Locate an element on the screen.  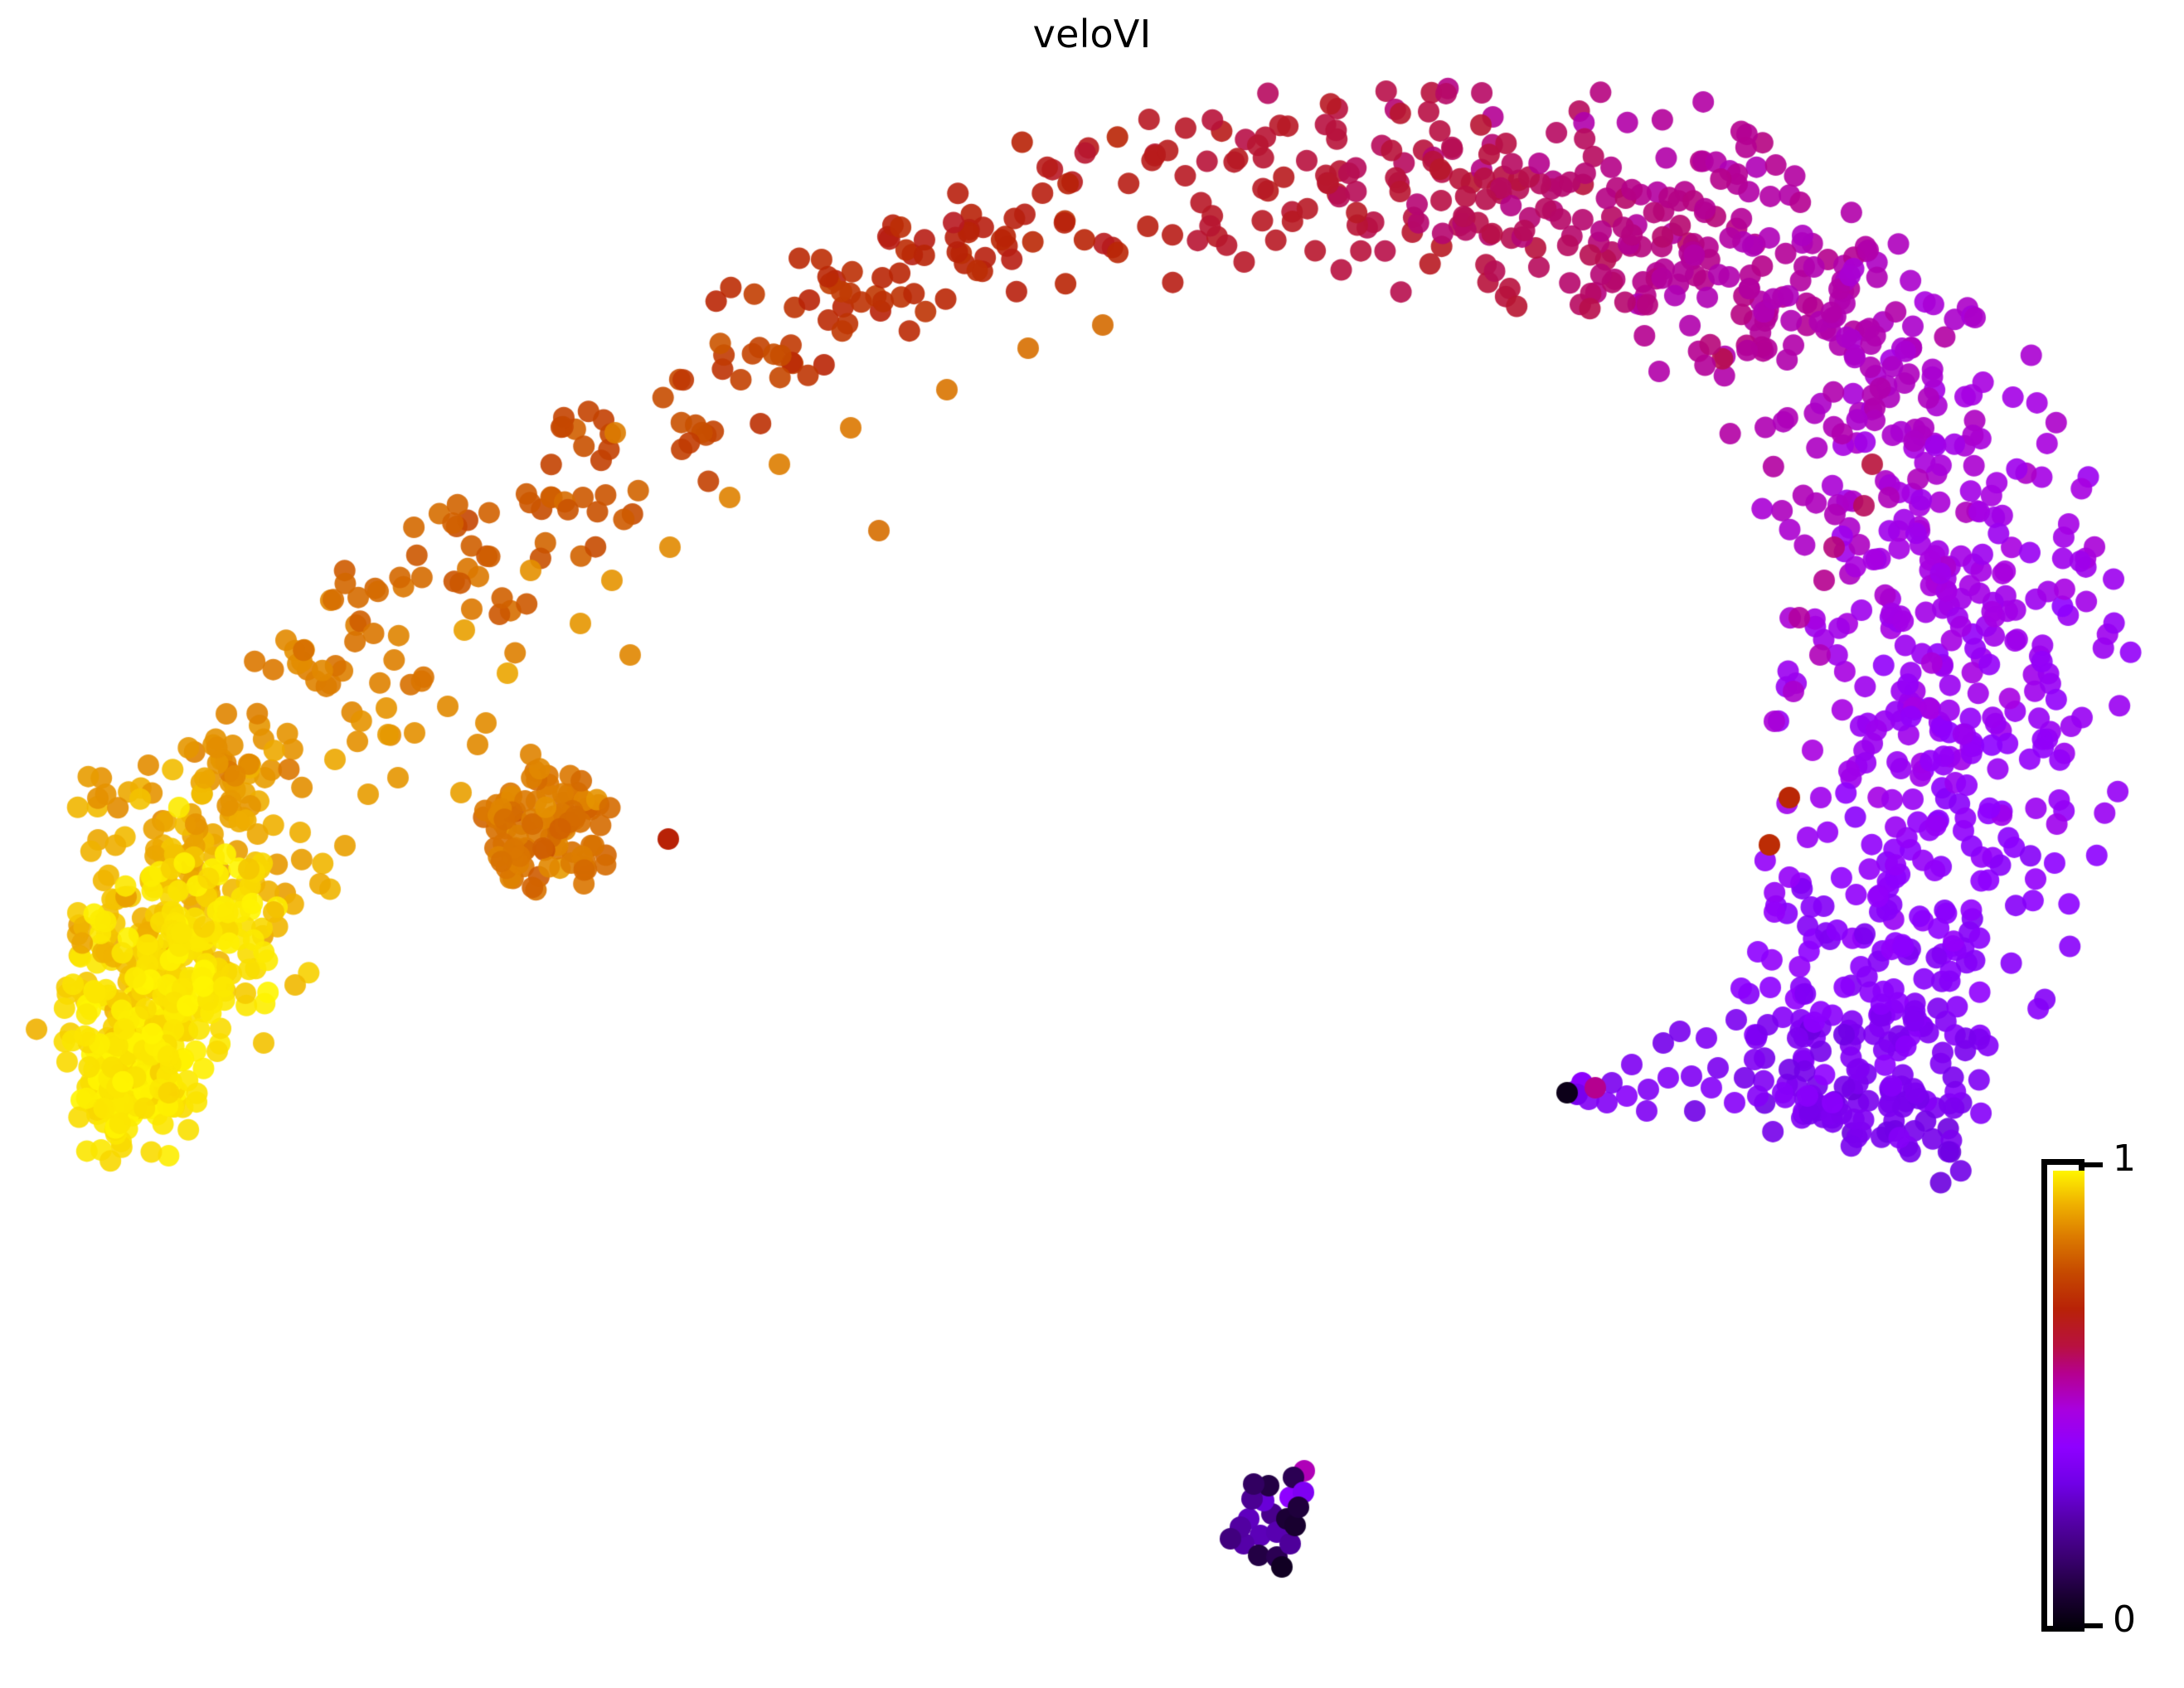
colorbar-frame is located at coordinates (2063, 1395).